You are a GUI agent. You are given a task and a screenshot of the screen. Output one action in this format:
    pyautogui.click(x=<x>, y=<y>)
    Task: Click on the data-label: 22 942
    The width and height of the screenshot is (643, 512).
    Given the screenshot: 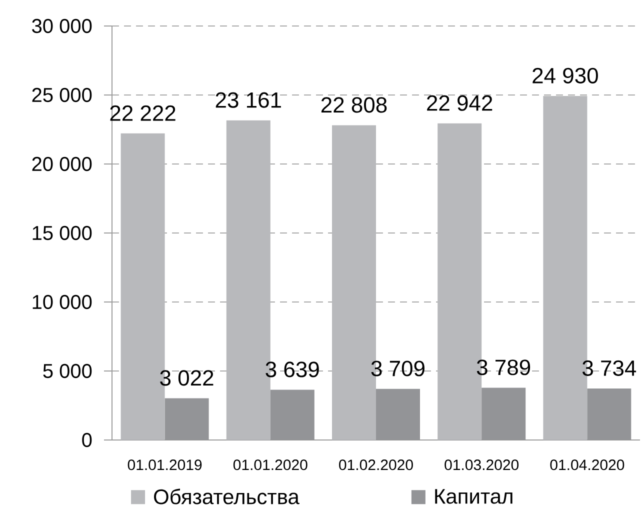 What is the action you would take?
    pyautogui.click(x=459, y=103)
    